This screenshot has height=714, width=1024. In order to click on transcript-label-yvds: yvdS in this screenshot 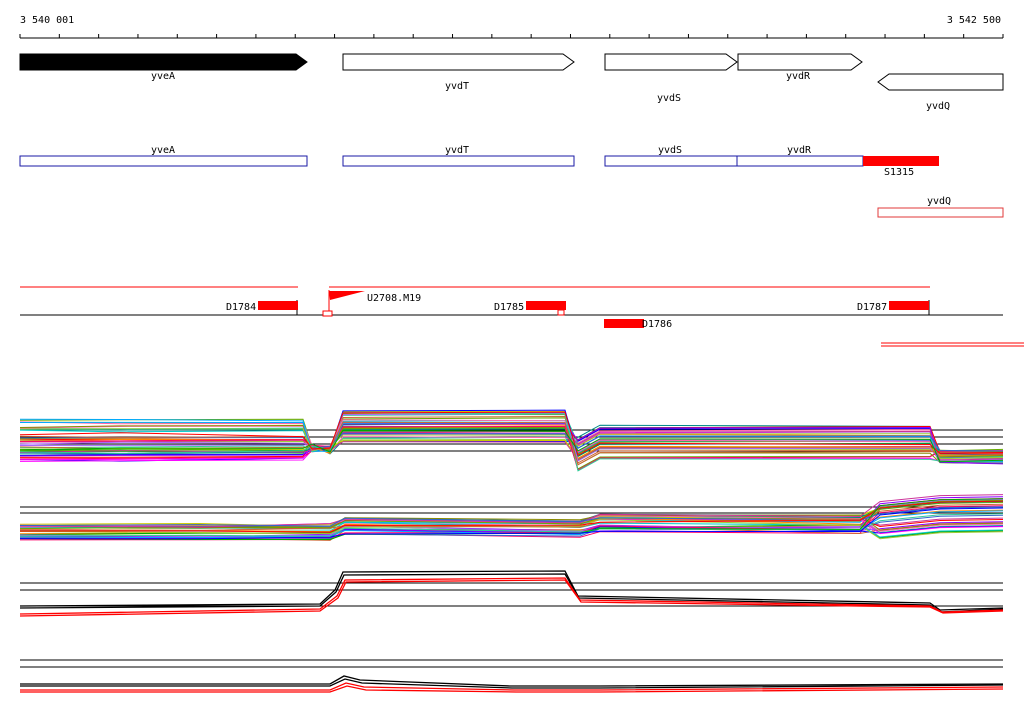, I will do `click(670, 150)`.